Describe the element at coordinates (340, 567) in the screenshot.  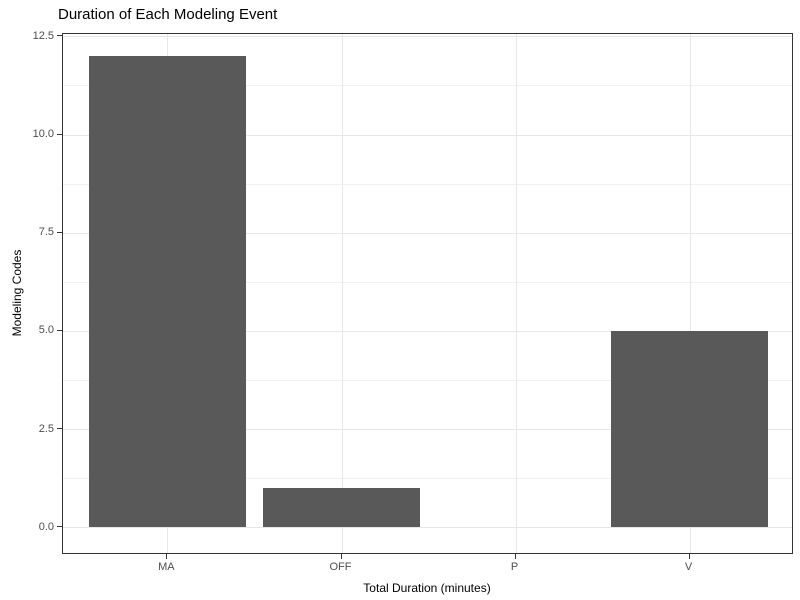
I see `x-tick-label: OFF` at that location.